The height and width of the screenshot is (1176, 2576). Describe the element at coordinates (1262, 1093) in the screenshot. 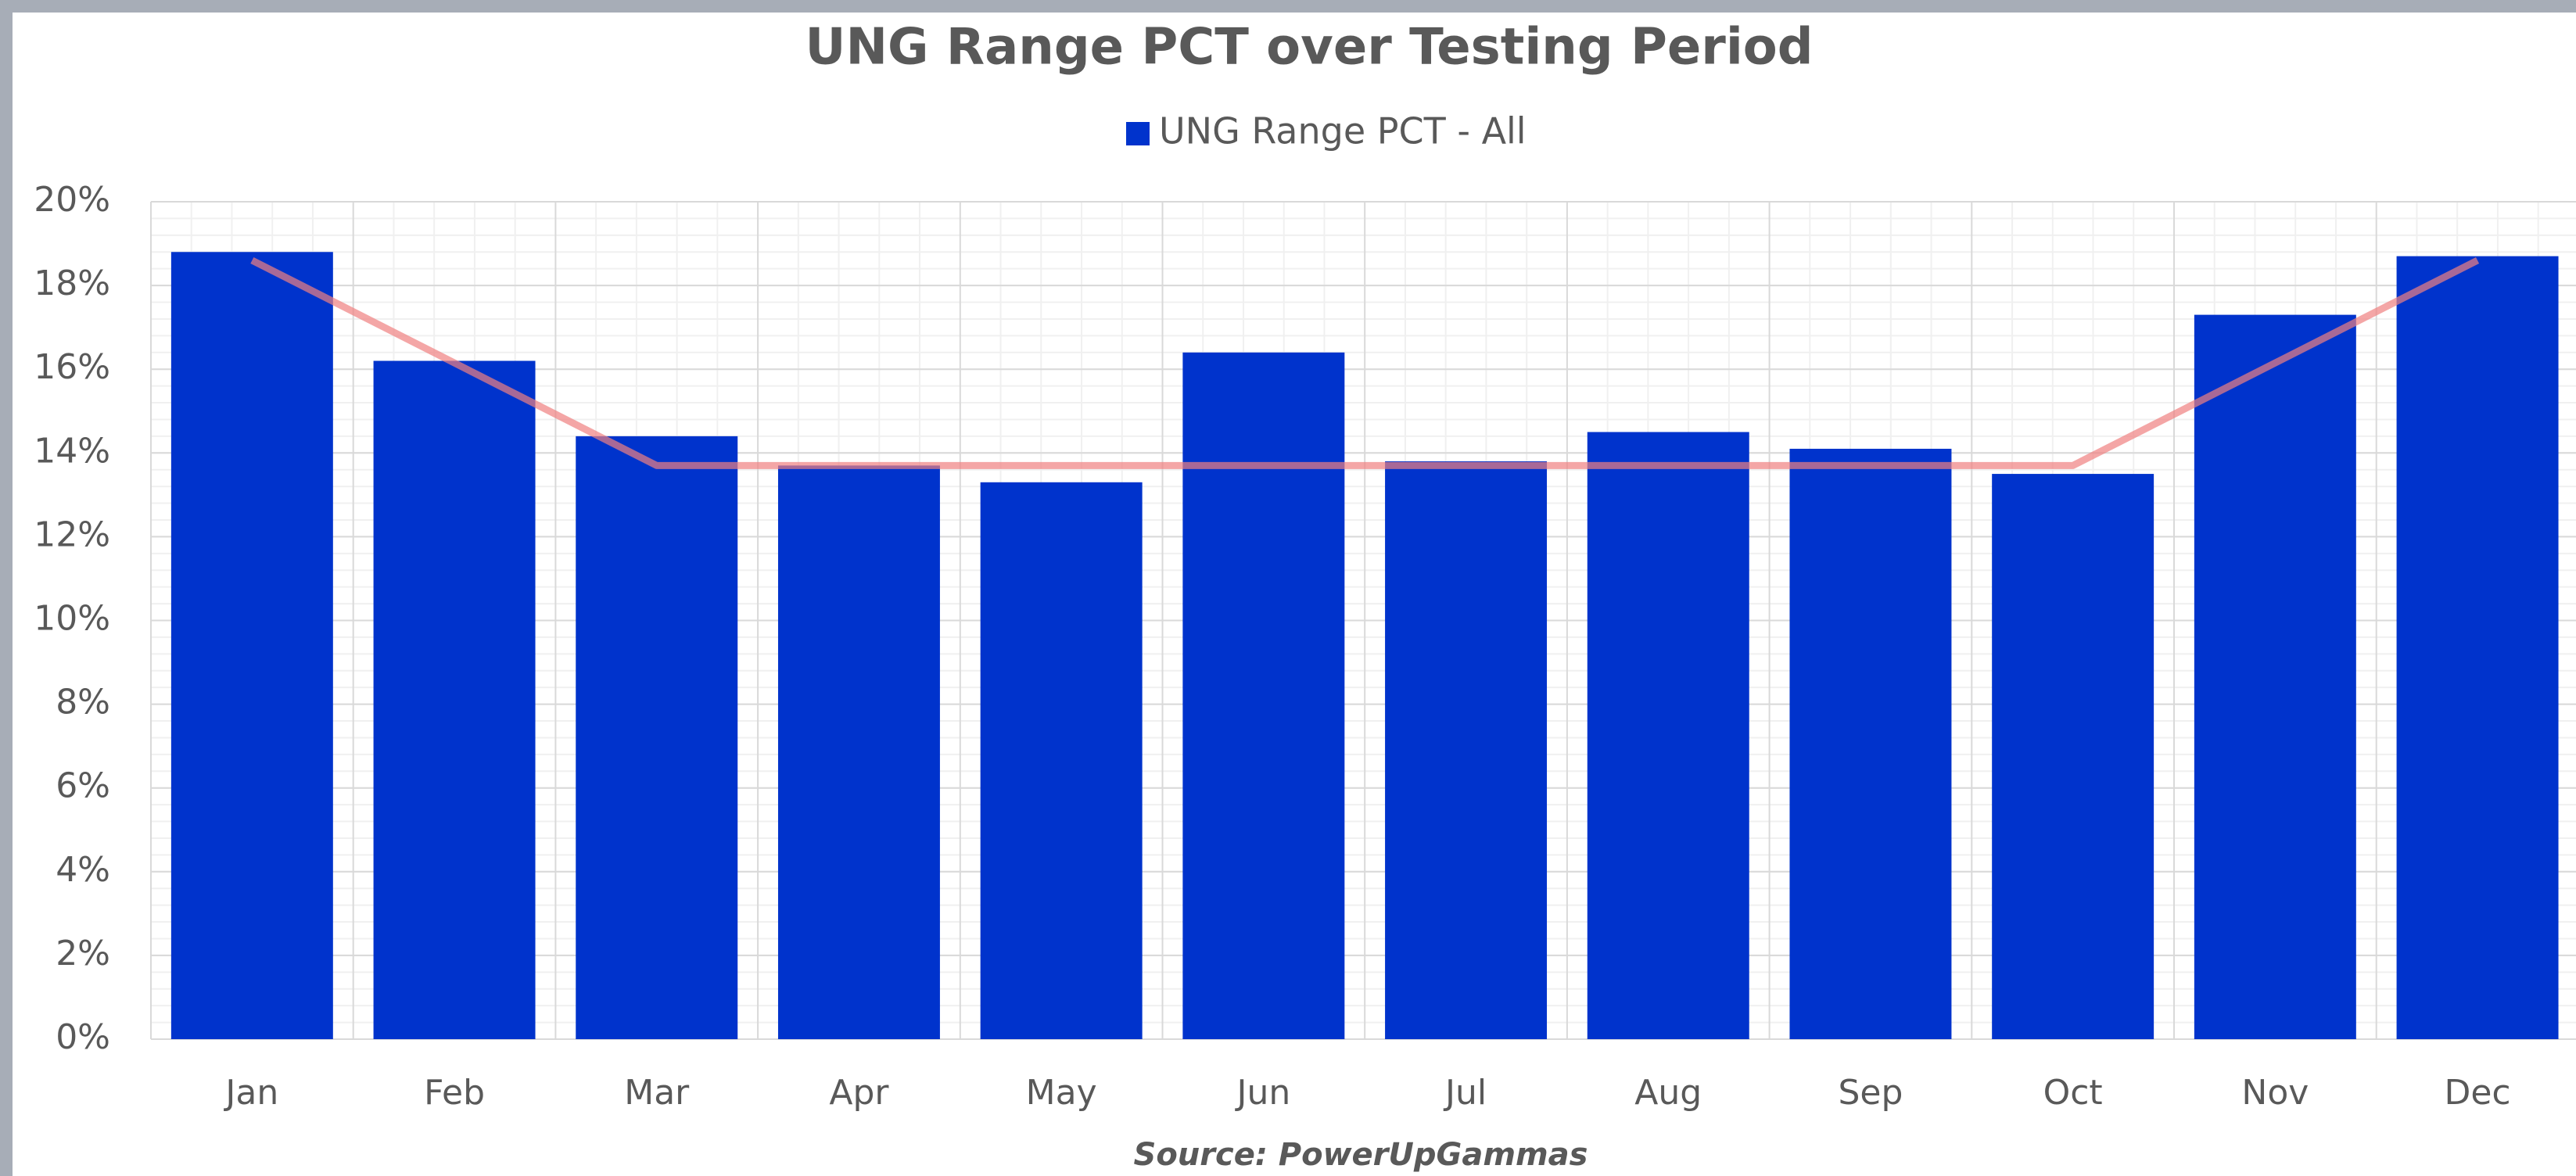

I see `x-tick-label: Jun` at that location.